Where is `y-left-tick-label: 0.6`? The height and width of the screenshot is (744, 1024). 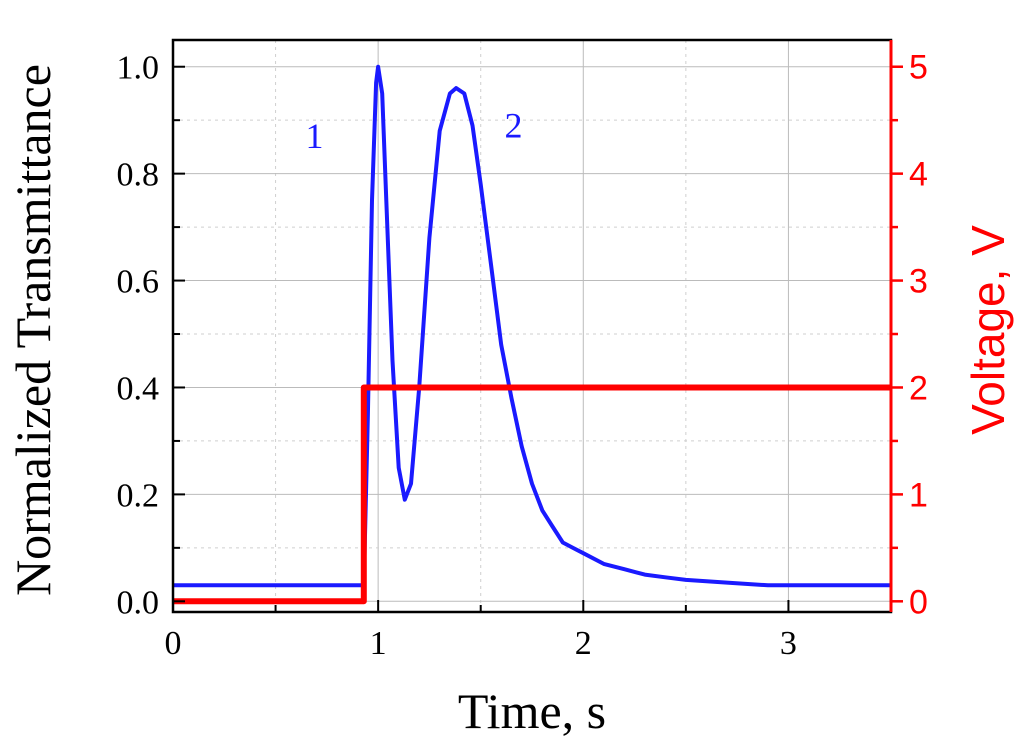 y-left-tick-label: 0.6 is located at coordinates (138, 282).